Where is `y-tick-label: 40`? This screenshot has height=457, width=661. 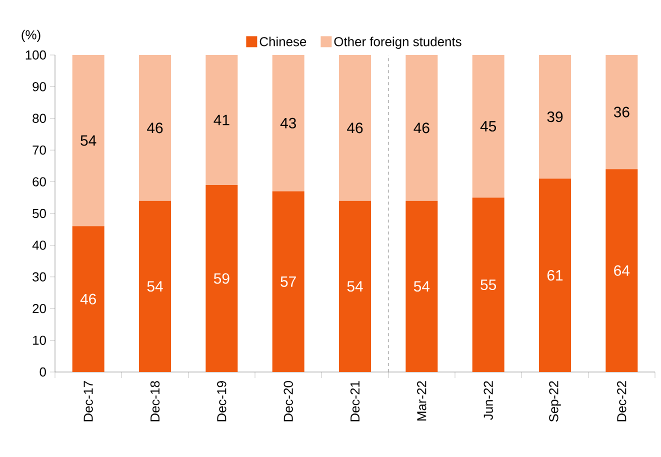
y-tick-label: 40 is located at coordinates (39, 245).